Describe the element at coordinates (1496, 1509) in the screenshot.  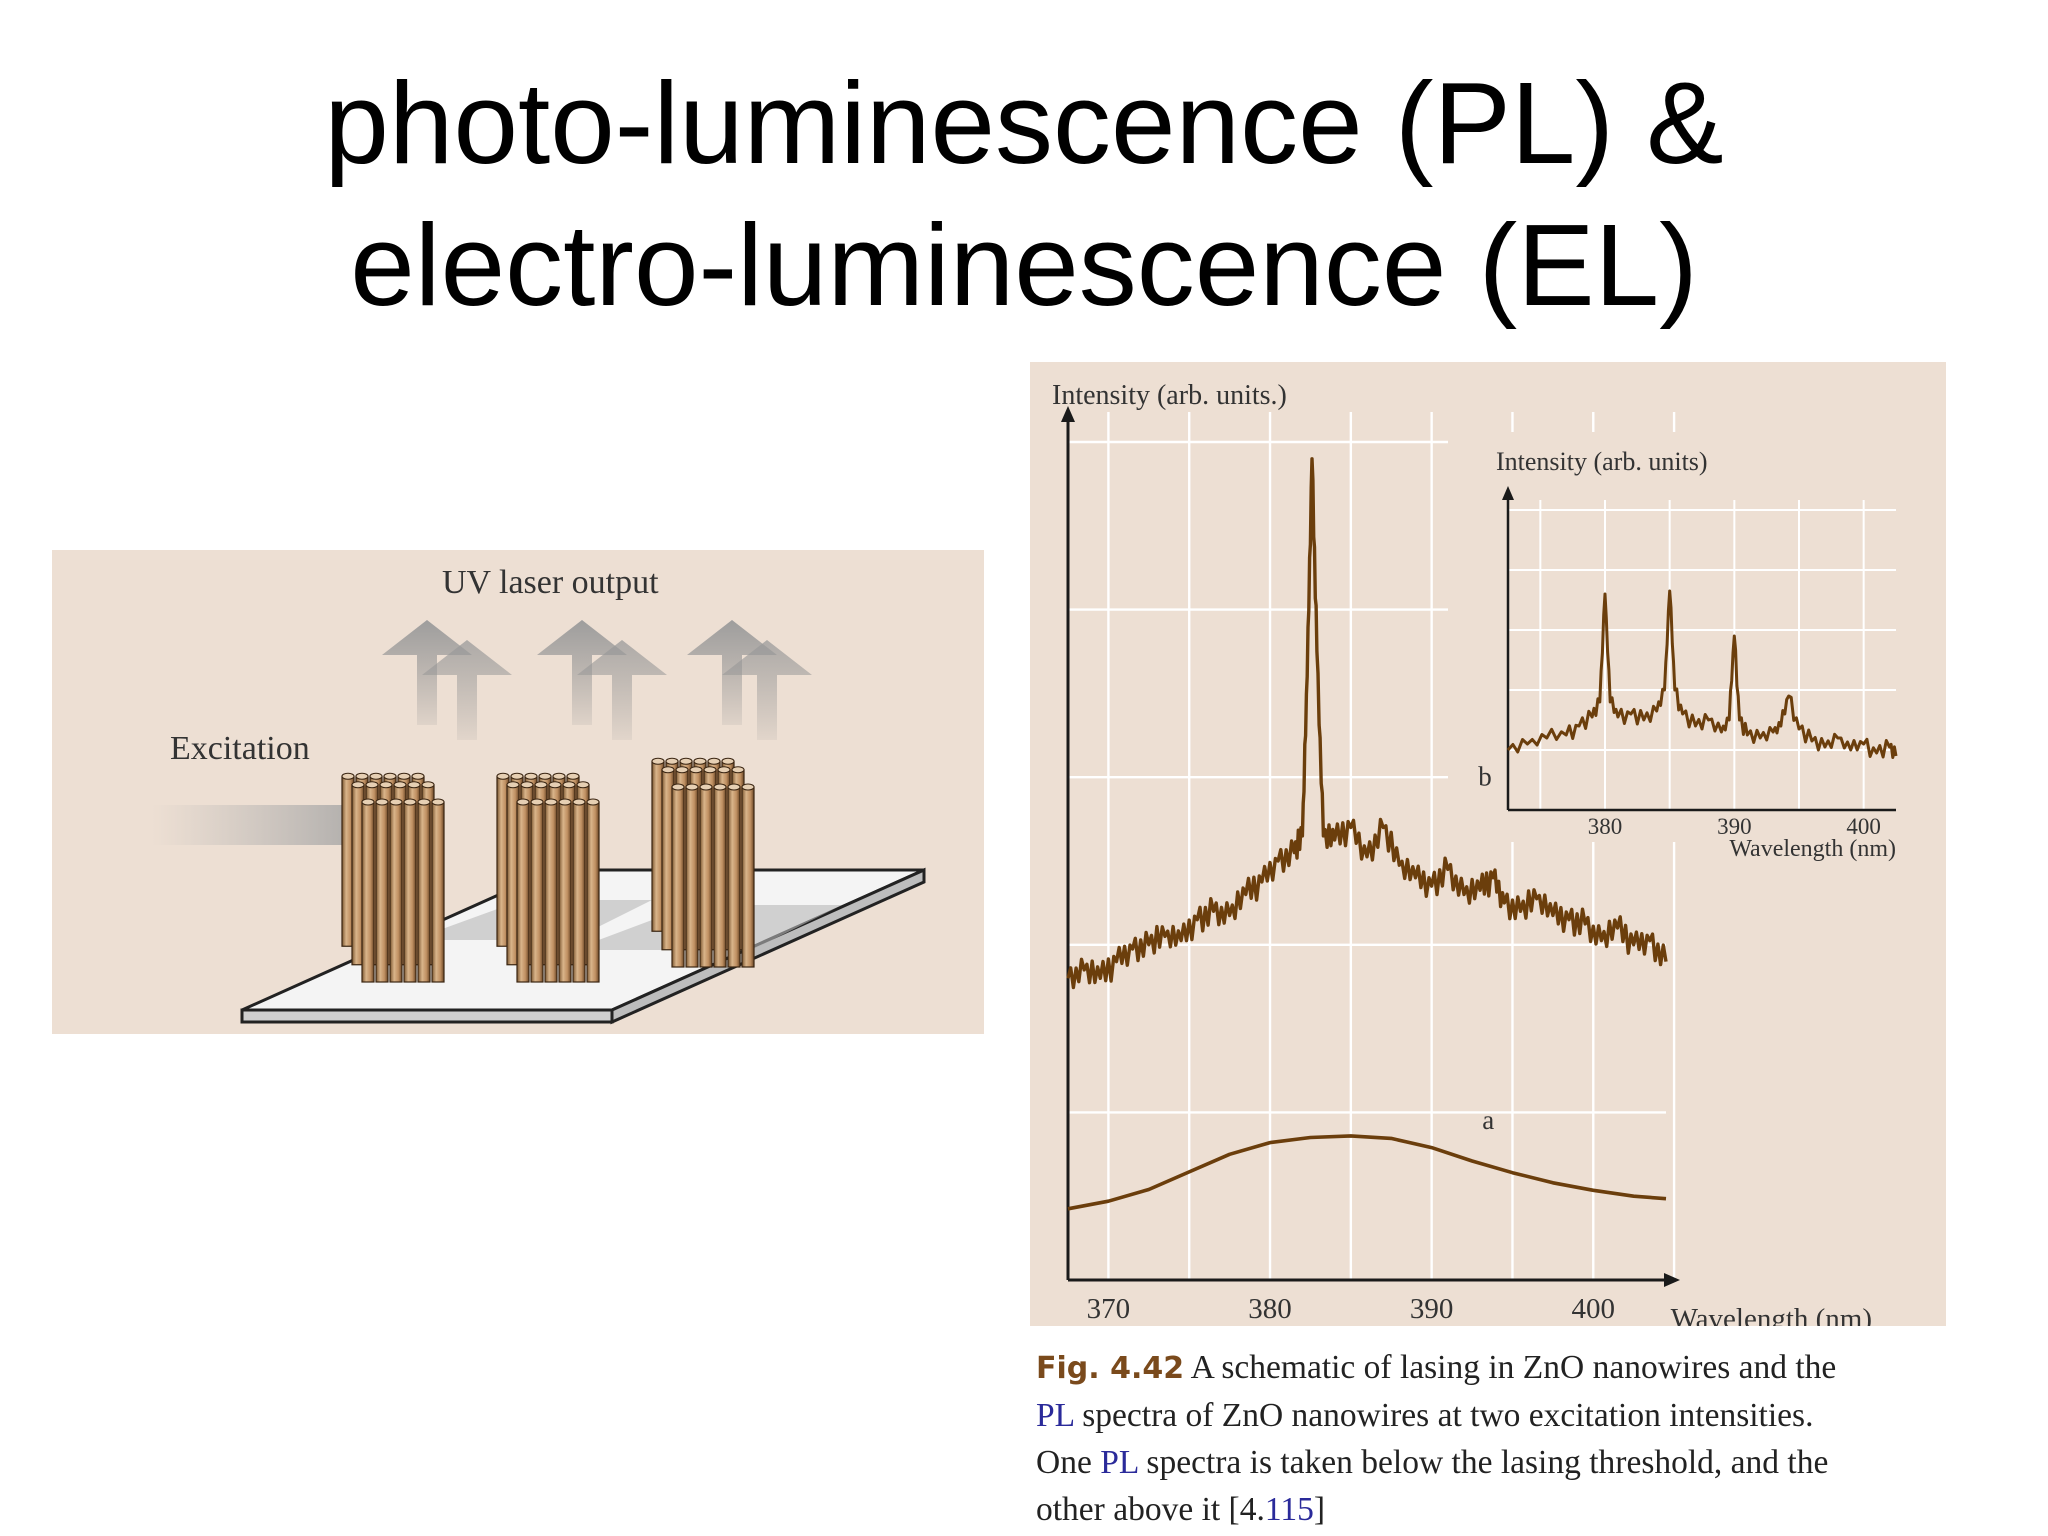
I see `caption-line-4: other above it [4.115]` at that location.